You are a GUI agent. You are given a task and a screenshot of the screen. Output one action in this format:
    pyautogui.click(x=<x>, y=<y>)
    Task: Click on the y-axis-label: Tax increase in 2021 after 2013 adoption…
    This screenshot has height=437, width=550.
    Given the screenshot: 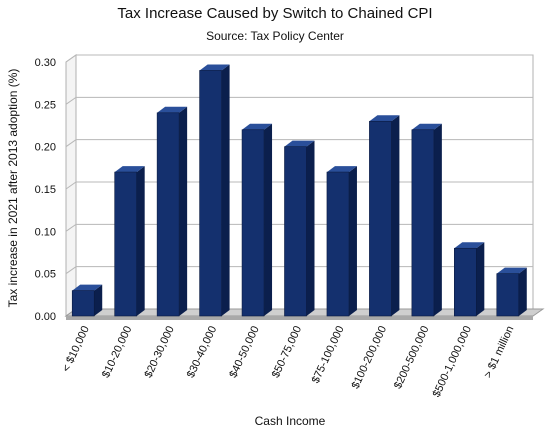 What is the action you would take?
    pyautogui.click(x=13, y=188)
    